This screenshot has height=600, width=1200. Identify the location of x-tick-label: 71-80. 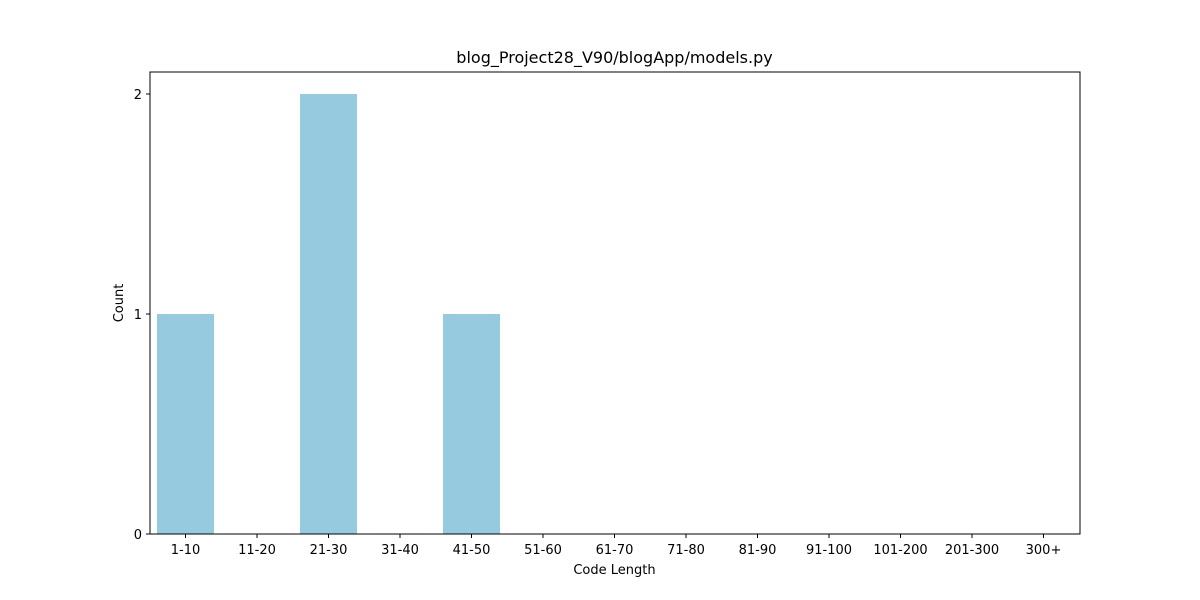
(686, 550).